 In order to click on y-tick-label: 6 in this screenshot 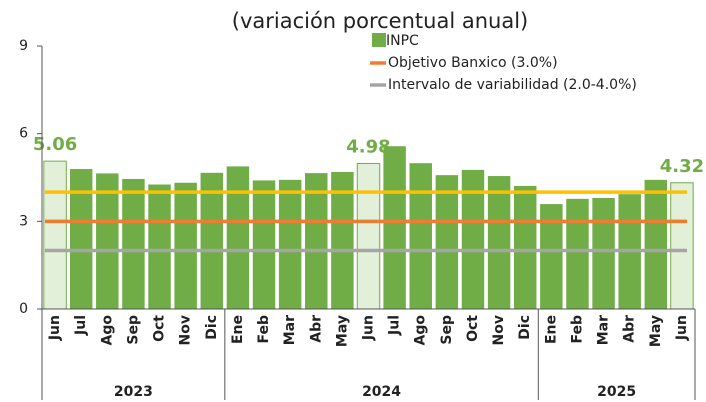, I will do `click(23, 134)`.